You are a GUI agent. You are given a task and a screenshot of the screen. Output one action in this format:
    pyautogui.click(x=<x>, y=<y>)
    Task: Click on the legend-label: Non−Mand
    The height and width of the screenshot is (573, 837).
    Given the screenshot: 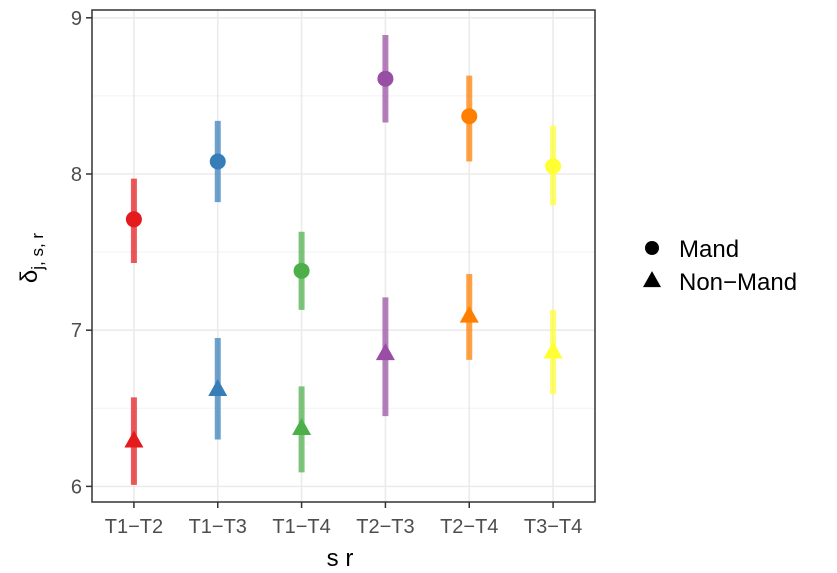 What is the action you would take?
    pyautogui.click(x=738, y=282)
    